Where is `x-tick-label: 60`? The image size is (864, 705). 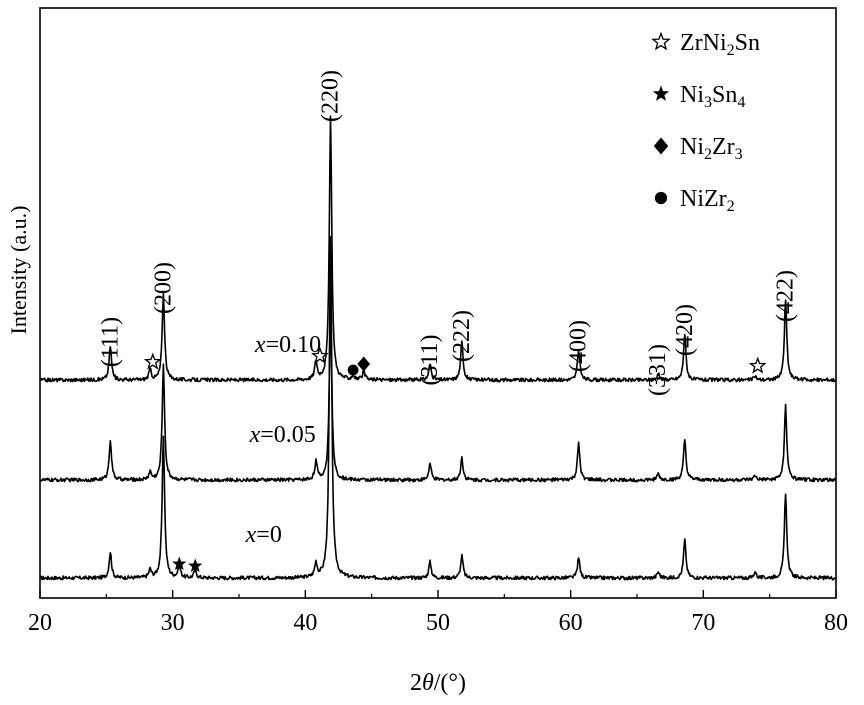 x-tick-label: 60 is located at coordinates (571, 623).